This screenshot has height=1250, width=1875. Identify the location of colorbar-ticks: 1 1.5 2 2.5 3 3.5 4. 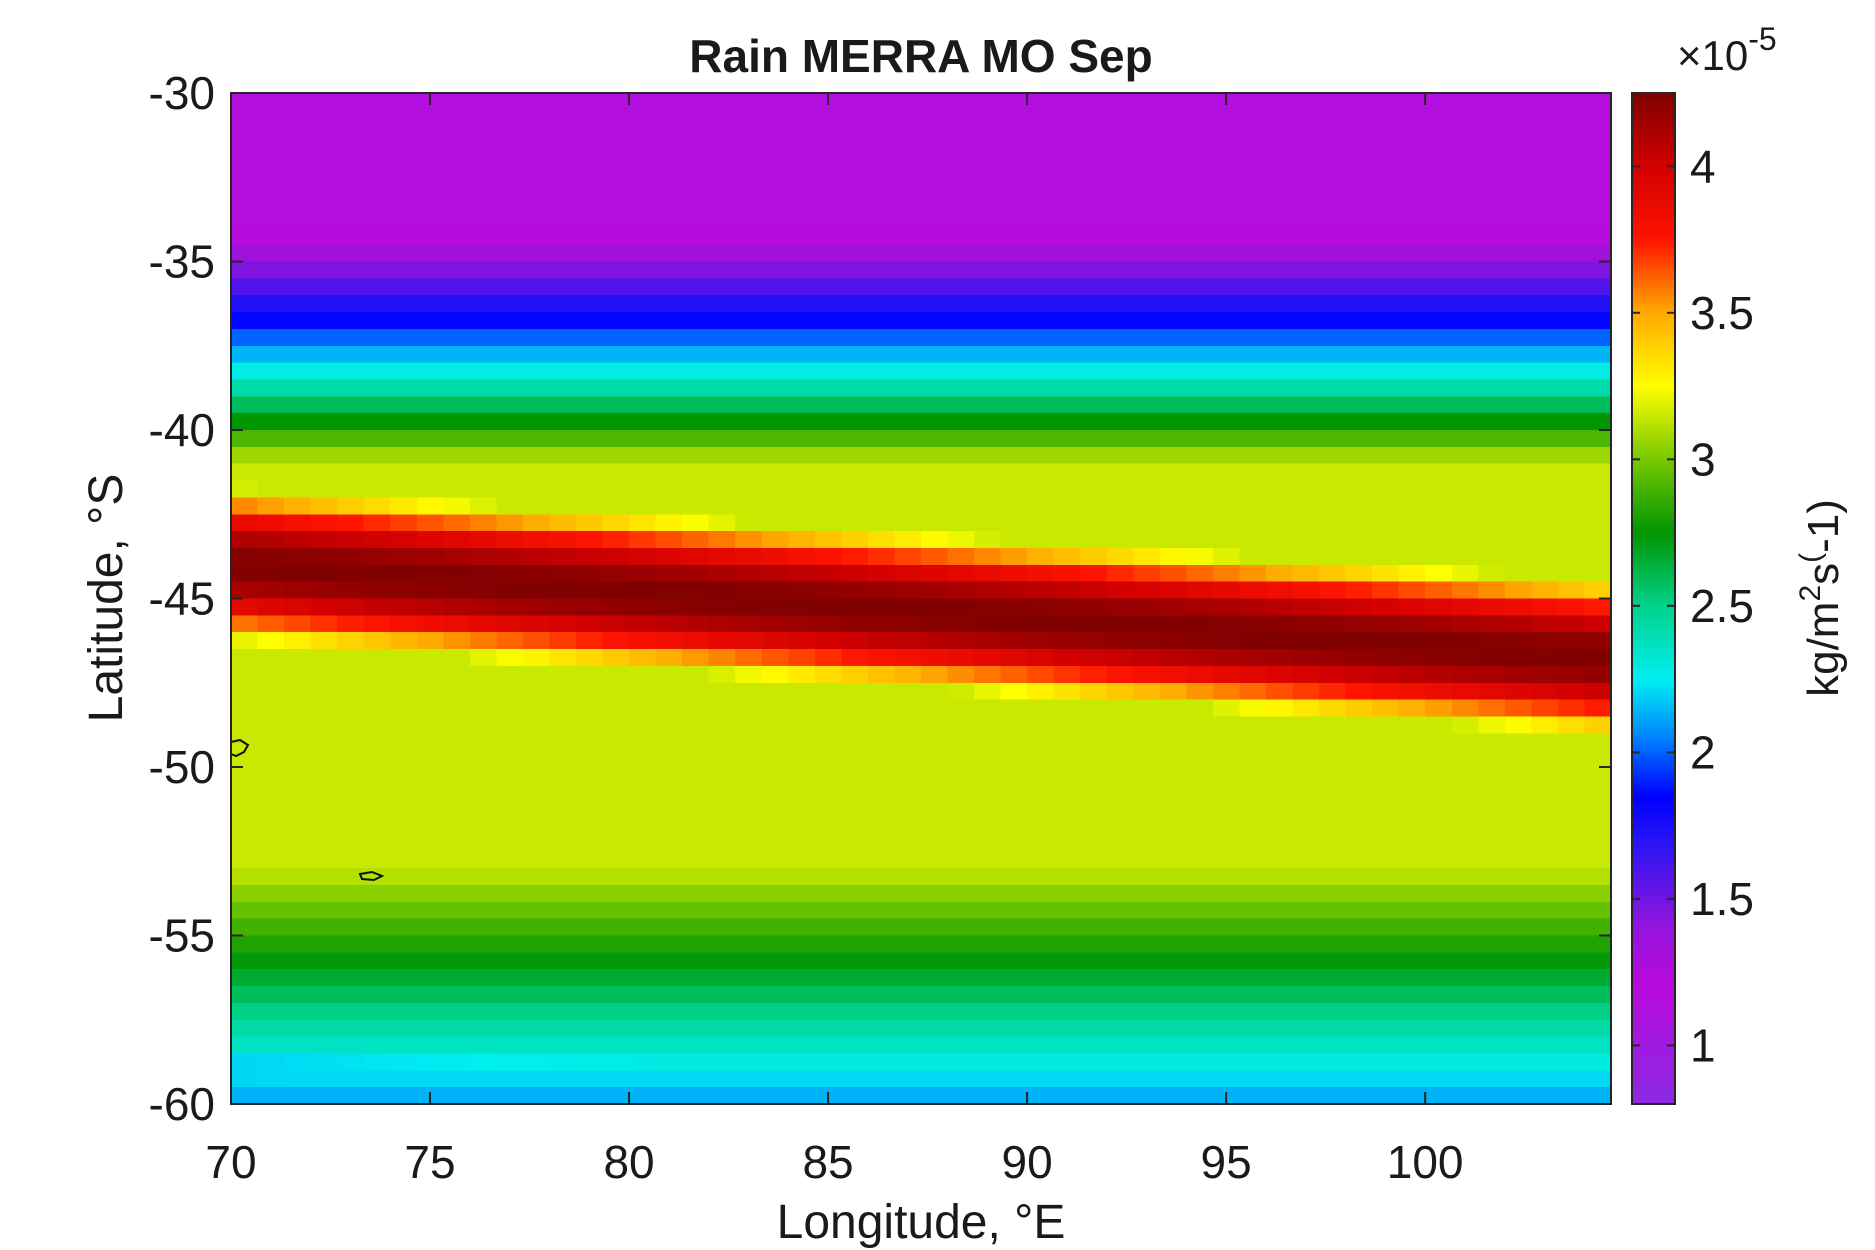
(1693, 605).